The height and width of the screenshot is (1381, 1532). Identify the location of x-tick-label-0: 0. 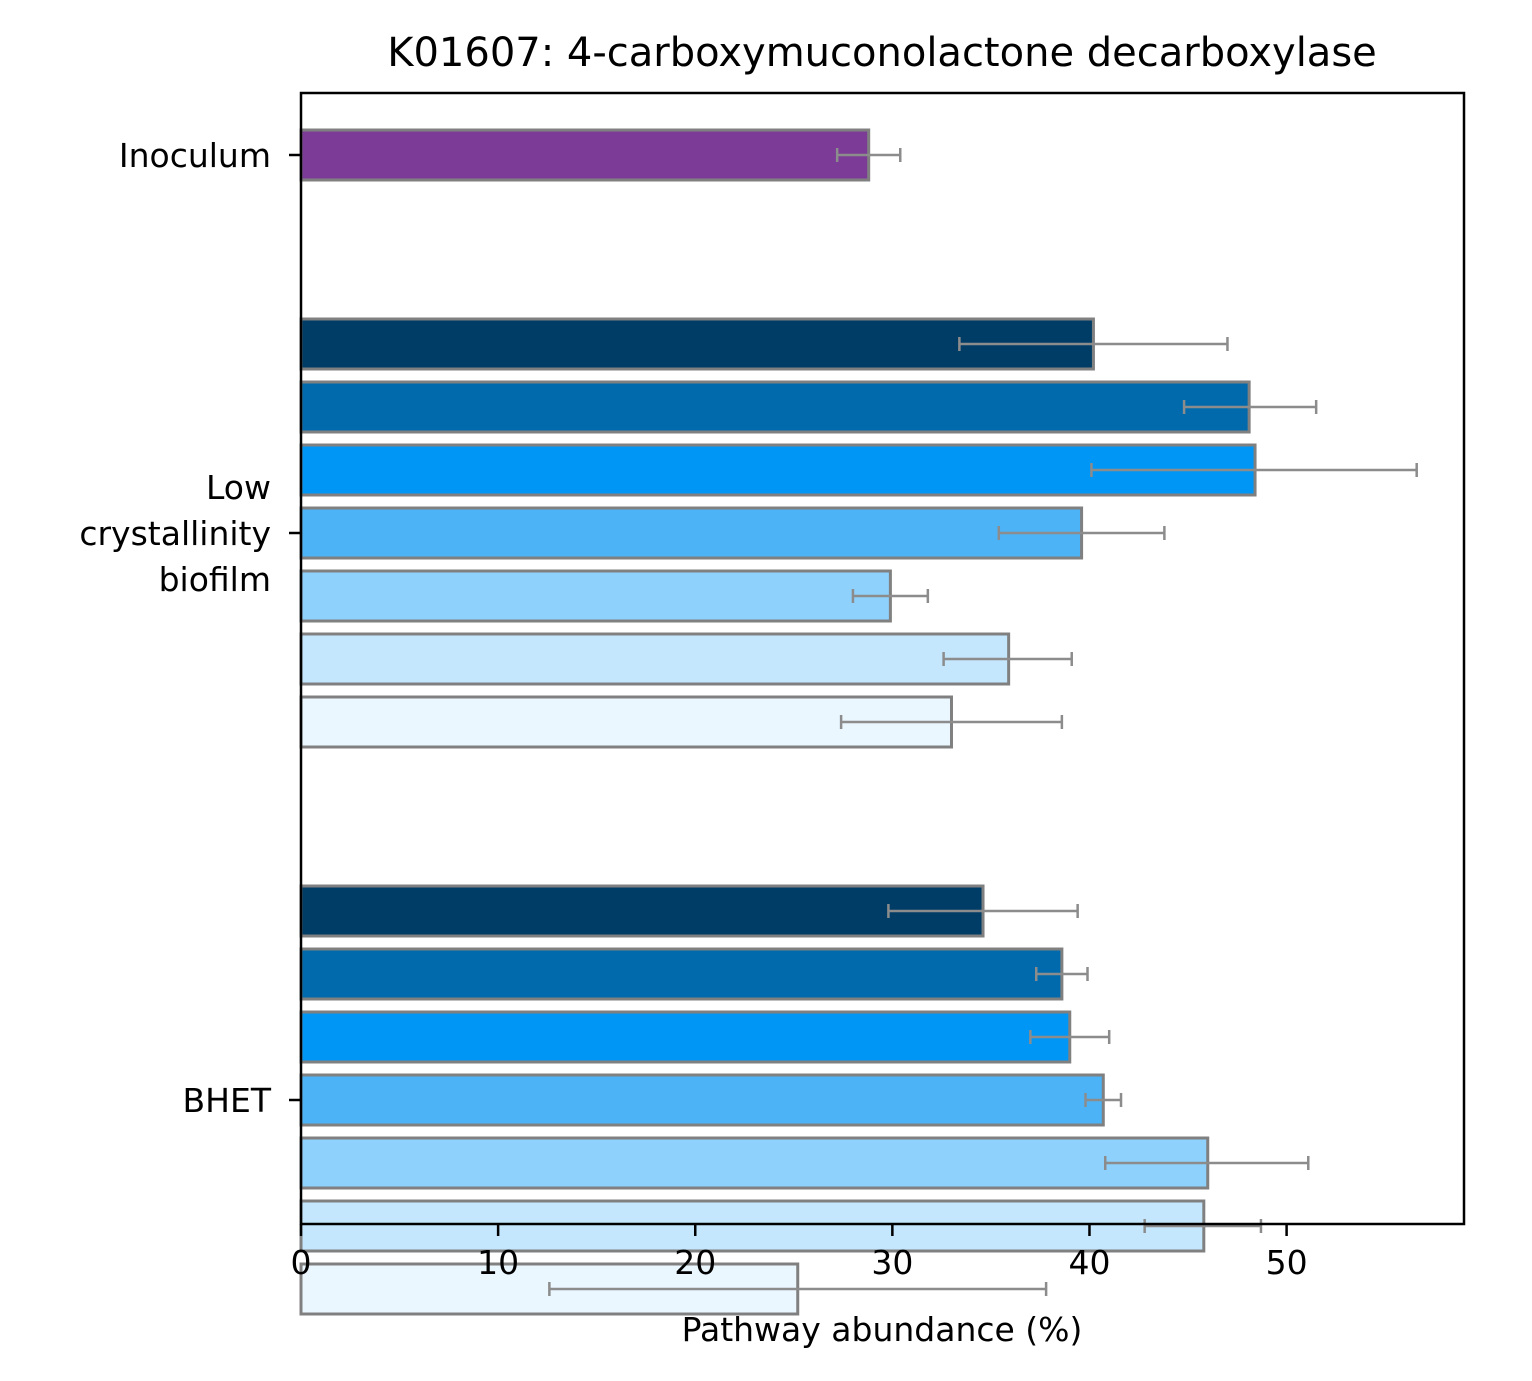
(301, 1262).